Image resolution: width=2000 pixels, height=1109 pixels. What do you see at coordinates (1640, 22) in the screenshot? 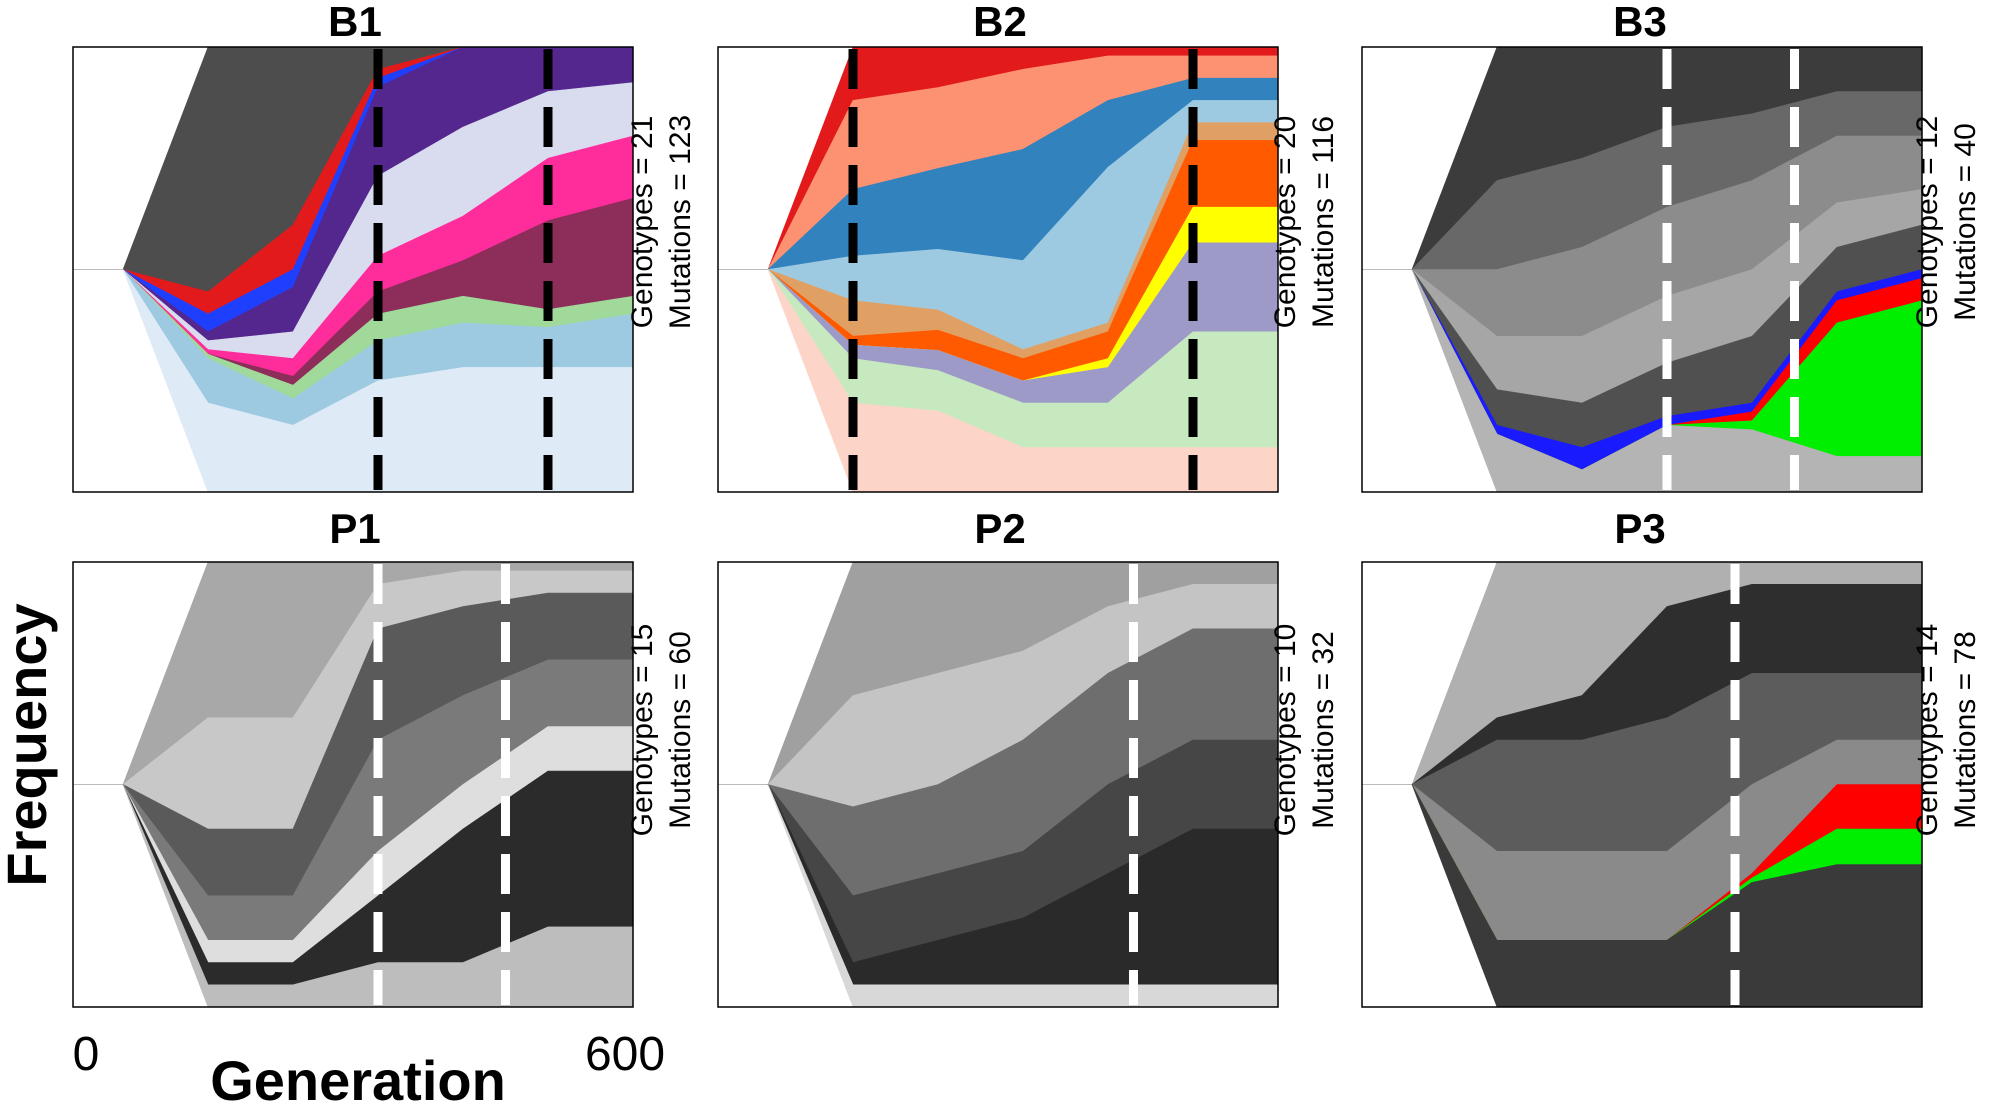
I see `panel-title-b3: B3` at bounding box center [1640, 22].